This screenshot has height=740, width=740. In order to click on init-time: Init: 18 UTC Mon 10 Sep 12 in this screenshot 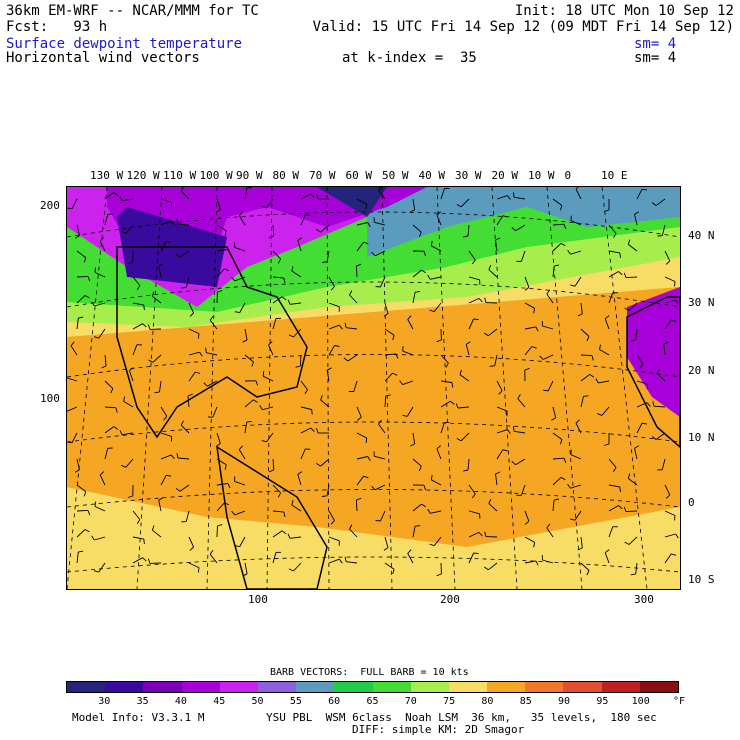, I will do `click(624, 11)`.